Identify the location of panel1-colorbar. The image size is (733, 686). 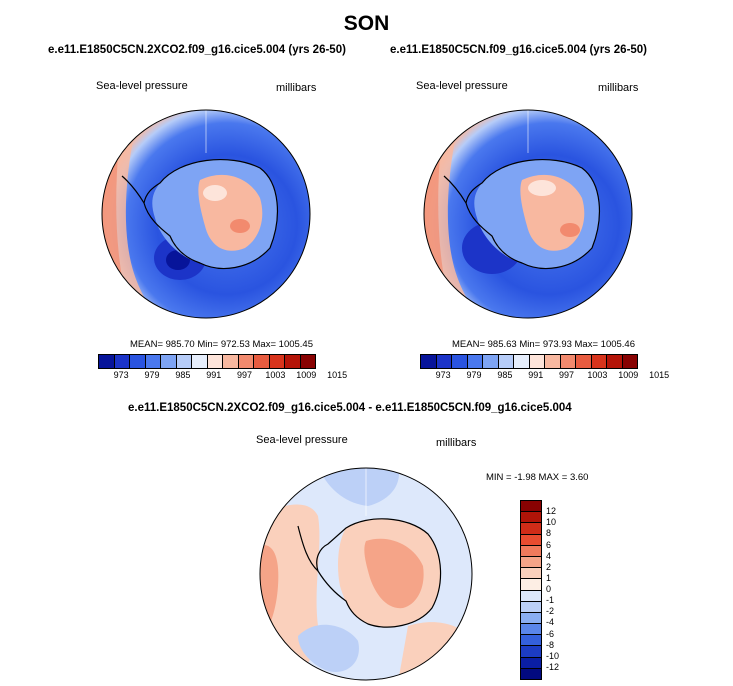
(207, 361).